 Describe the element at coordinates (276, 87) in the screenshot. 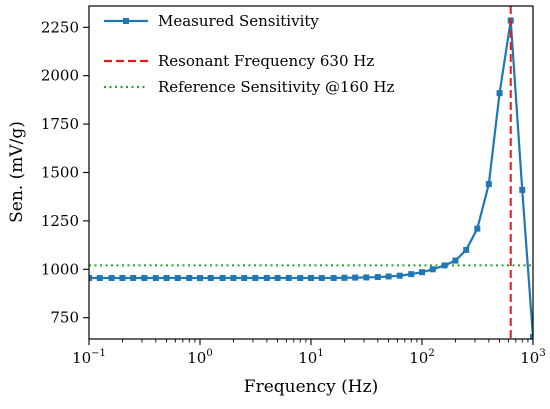

I see `legend-label-reference: Reference Sensitivity @160 Hz` at that location.